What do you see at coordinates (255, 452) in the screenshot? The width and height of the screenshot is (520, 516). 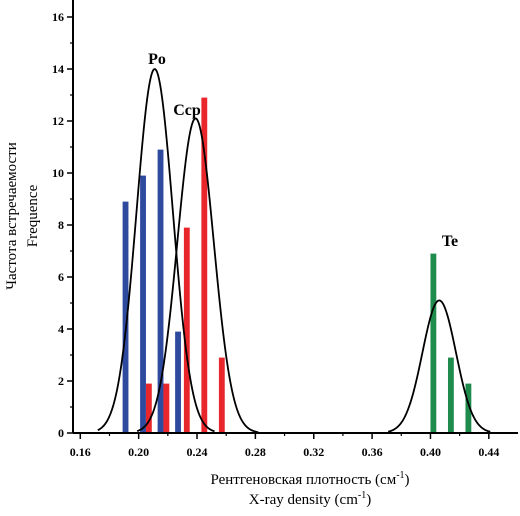 I see `x-tick-label: 0.28` at bounding box center [255, 452].